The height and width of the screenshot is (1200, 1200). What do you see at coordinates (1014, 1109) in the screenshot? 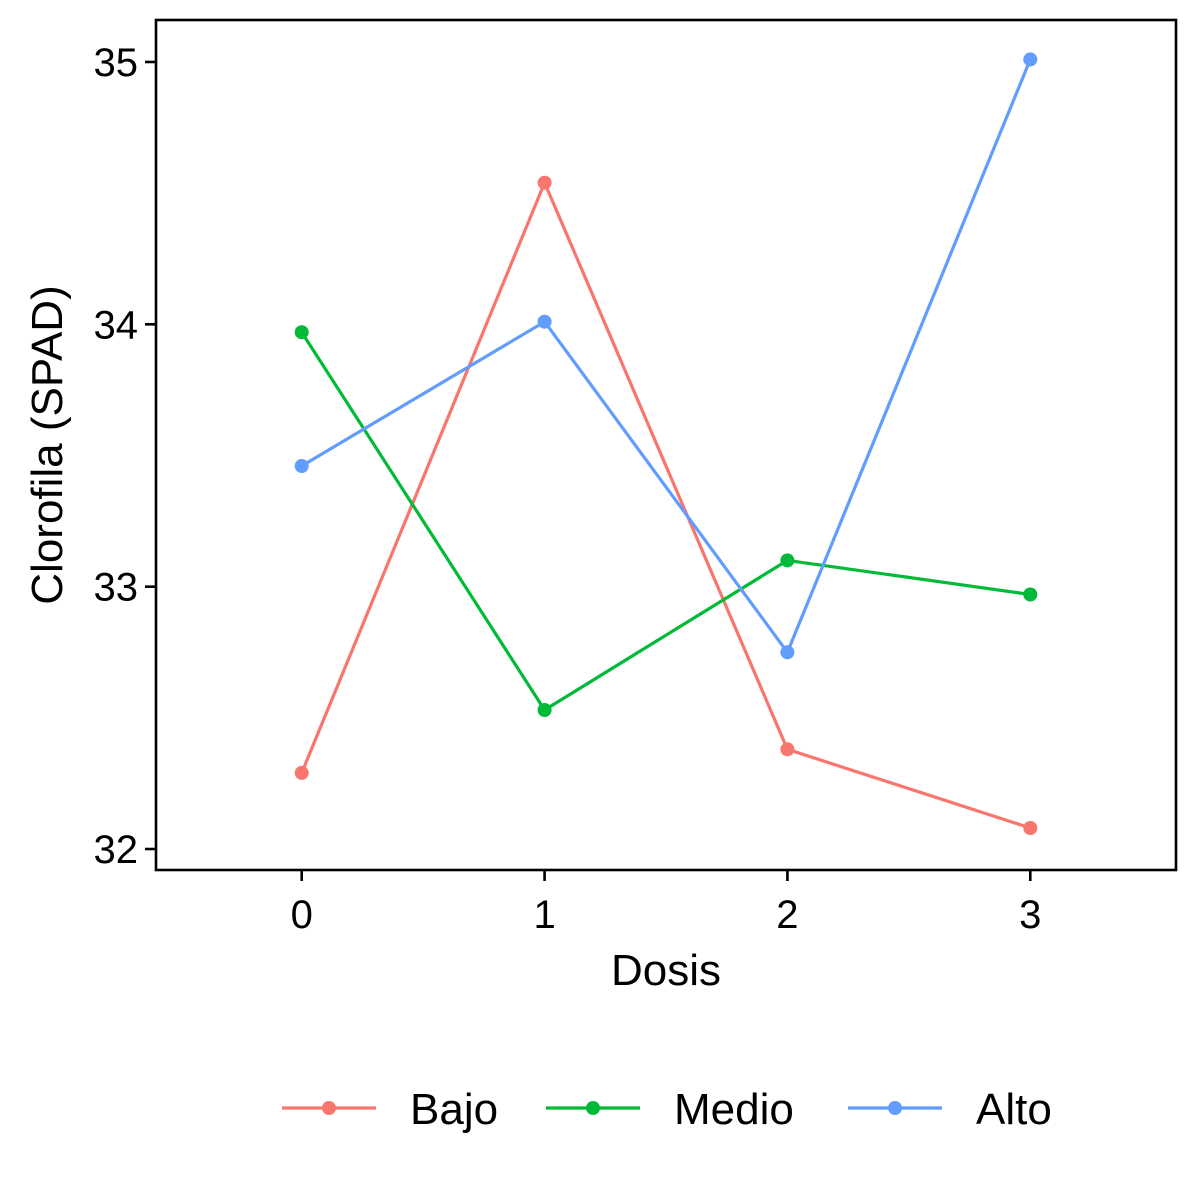
I see `legend-label: Alto` at bounding box center [1014, 1109].